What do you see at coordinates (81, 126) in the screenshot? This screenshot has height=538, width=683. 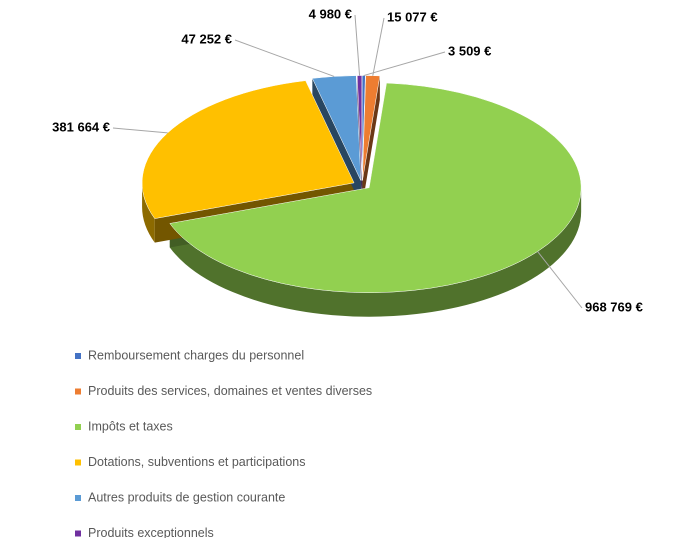 I see `data-label: 381 664 €` at bounding box center [81, 126].